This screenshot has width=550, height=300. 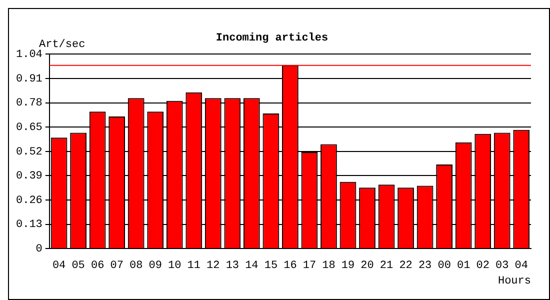 What do you see at coordinates (252, 266) in the screenshot?
I see `x-tick-label: 14` at bounding box center [252, 266].